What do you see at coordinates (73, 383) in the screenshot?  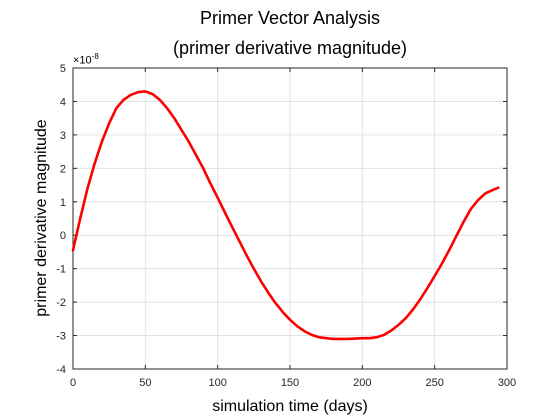 I see `x-tick-label: 0` at bounding box center [73, 383].